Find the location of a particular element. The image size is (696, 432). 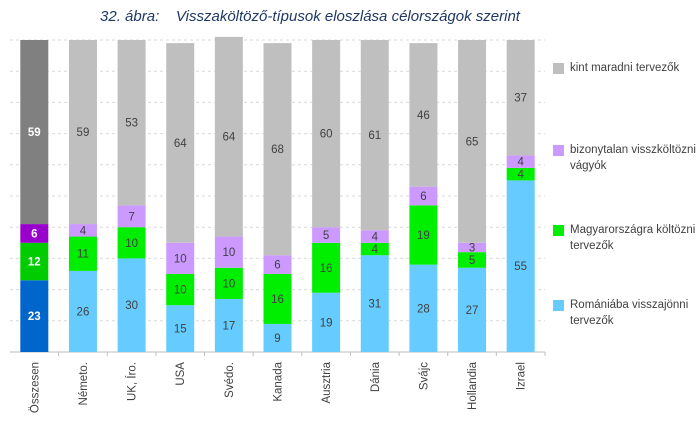

data-label: 26 is located at coordinates (83, 312).